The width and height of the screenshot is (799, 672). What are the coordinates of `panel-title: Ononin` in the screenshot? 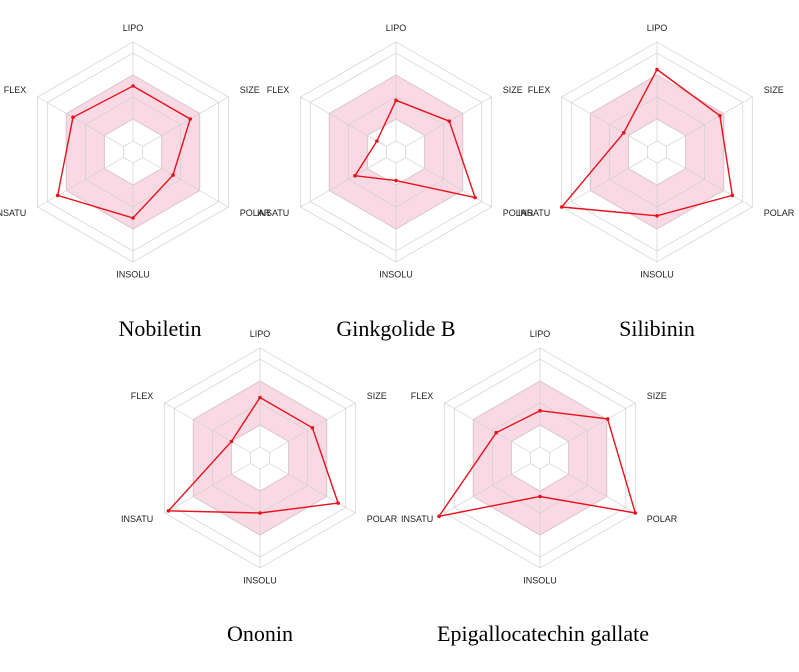 It's located at (260, 633).